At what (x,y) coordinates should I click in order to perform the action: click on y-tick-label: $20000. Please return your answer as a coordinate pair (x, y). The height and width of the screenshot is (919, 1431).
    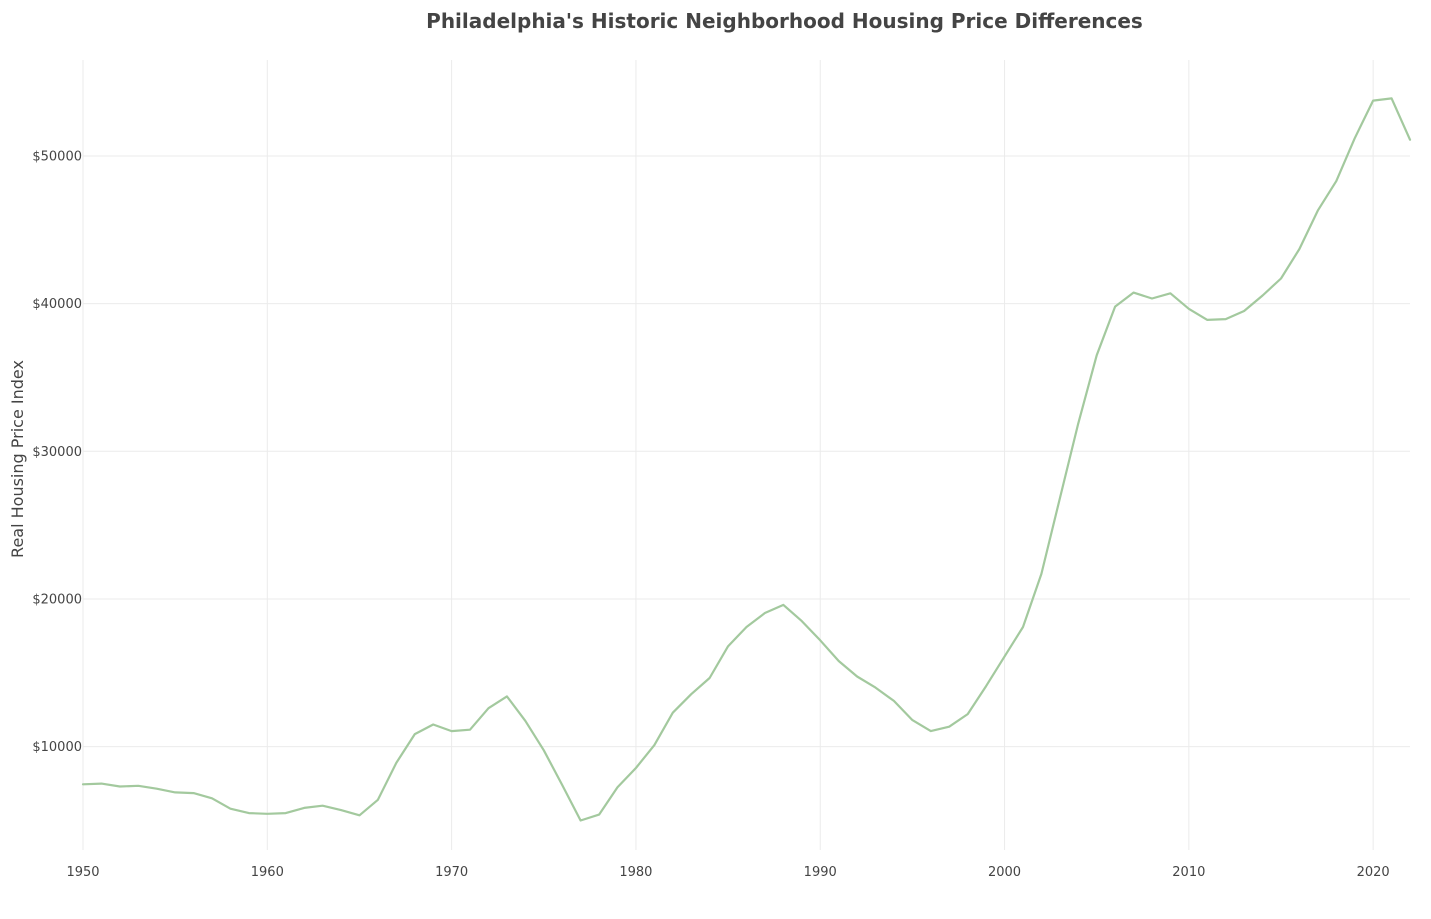
    Looking at the image, I should click on (57, 599).